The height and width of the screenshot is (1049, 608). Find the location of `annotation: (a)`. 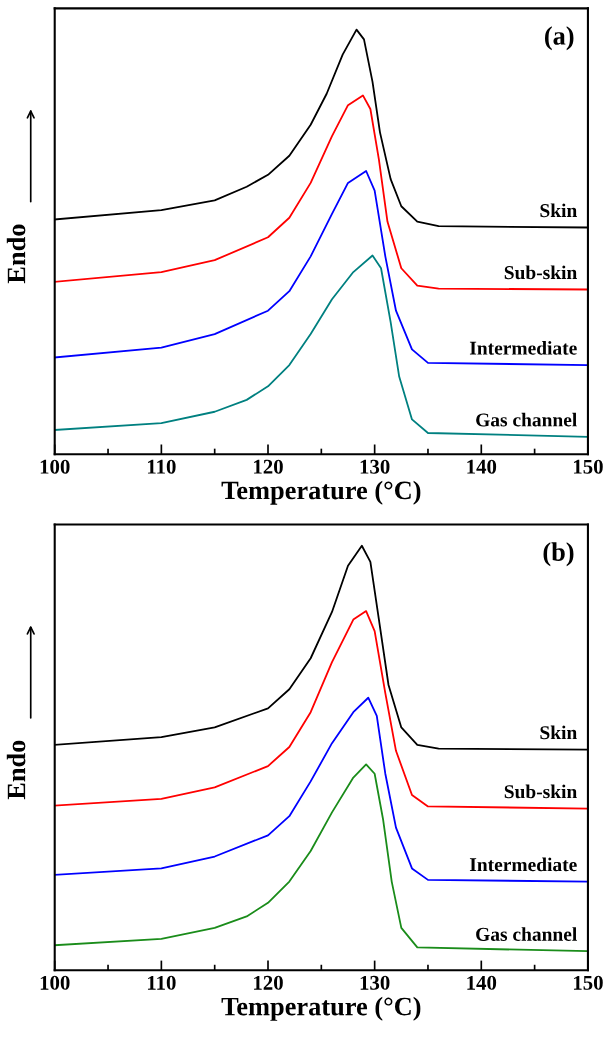

annotation: (a) is located at coordinates (559, 38).